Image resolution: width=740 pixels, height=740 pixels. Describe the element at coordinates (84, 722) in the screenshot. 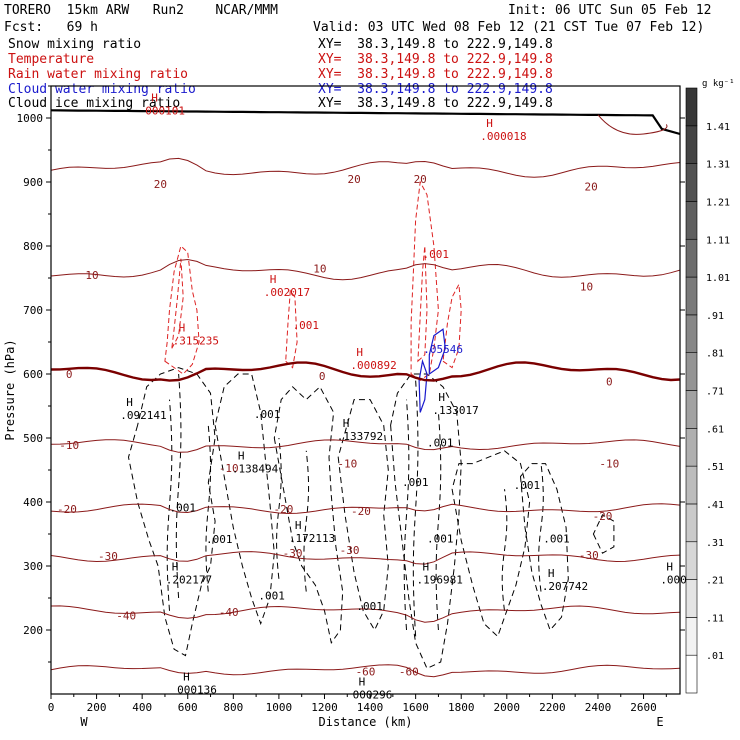

I see `west-end-label: W` at that location.